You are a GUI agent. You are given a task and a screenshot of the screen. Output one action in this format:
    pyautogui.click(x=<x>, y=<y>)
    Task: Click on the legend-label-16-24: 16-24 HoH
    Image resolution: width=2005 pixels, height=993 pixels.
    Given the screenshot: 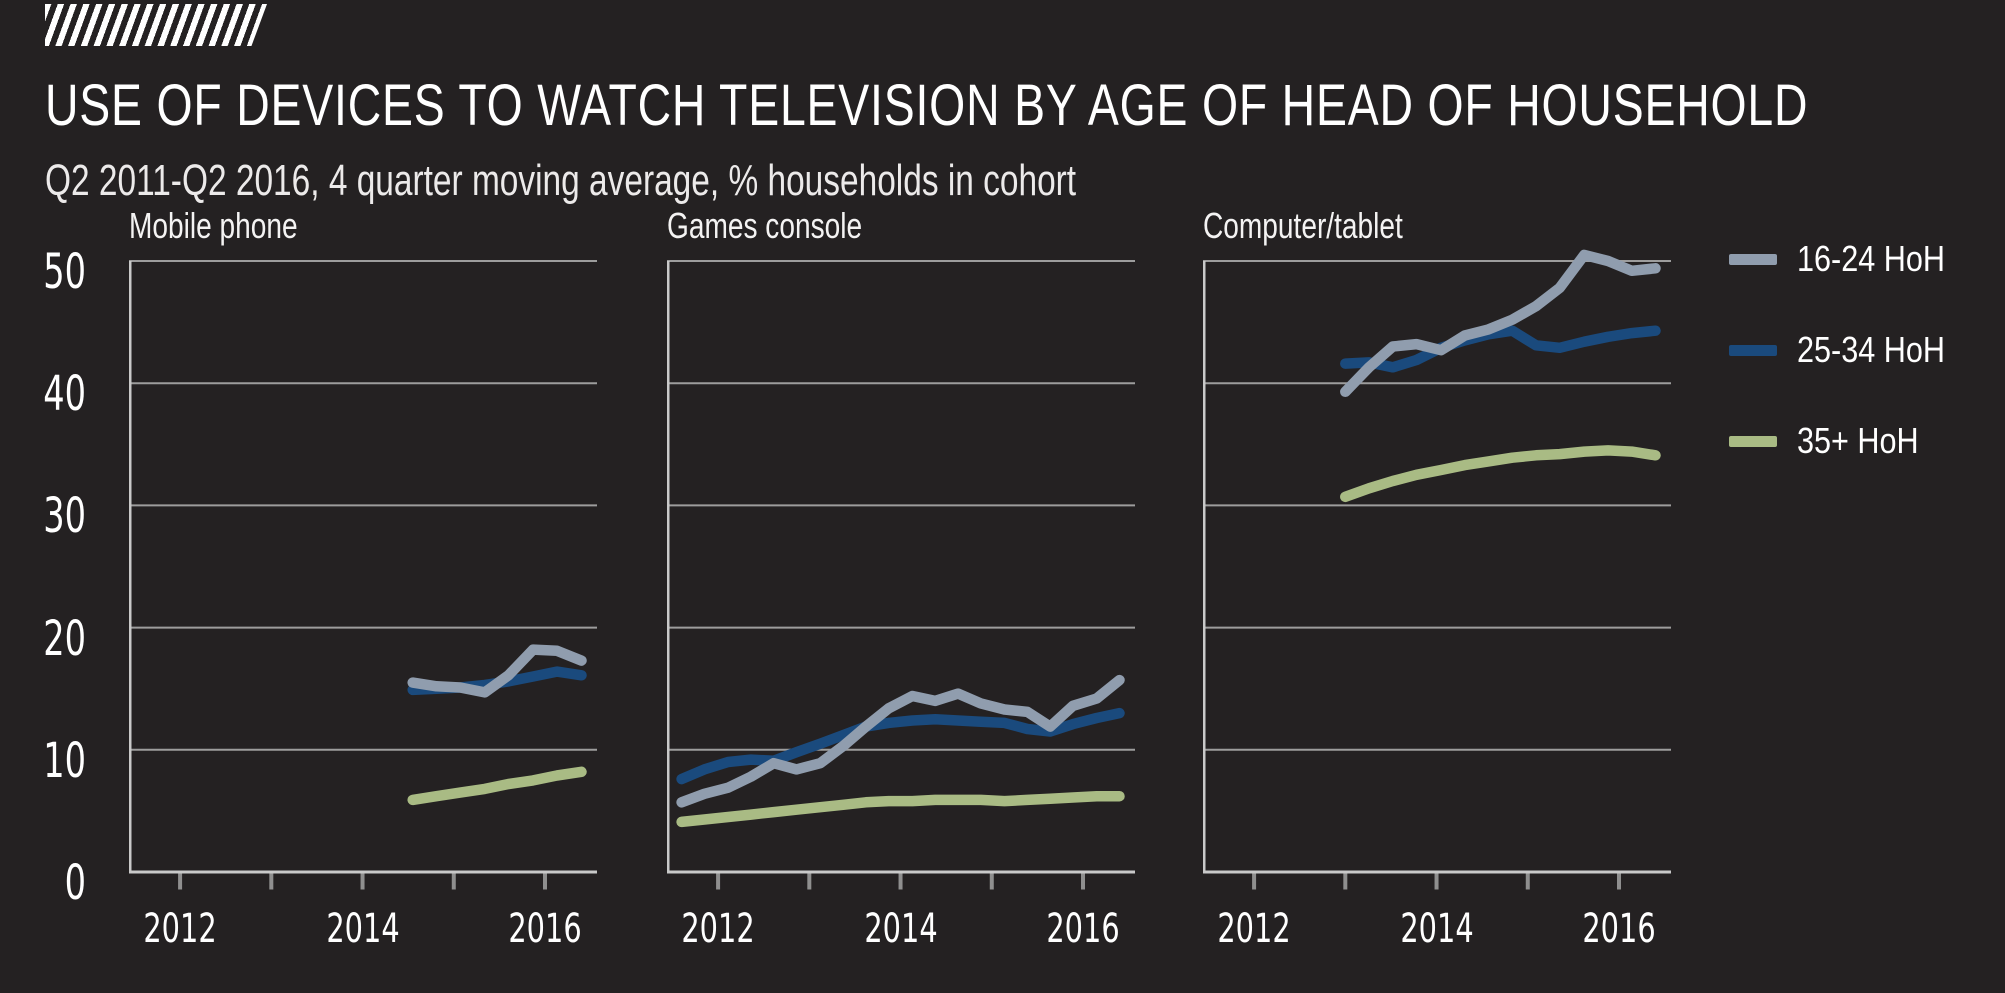 What is the action you would take?
    pyautogui.click(x=1871, y=258)
    